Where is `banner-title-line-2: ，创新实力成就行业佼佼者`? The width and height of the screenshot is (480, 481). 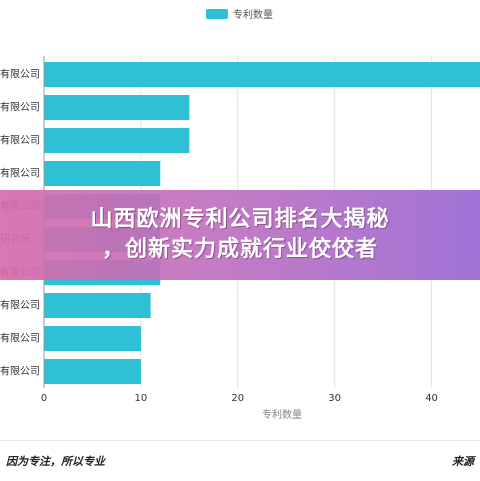 banner-title-line-2: ，创新实力成就行业佼佼者 is located at coordinates (239, 249).